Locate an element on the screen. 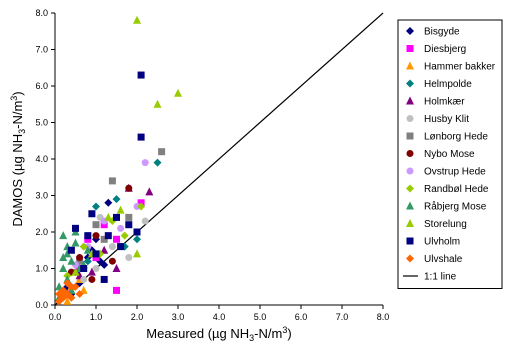 This screenshot has width=510, height=350. legend-label: 1:1 line is located at coordinates (440, 277).